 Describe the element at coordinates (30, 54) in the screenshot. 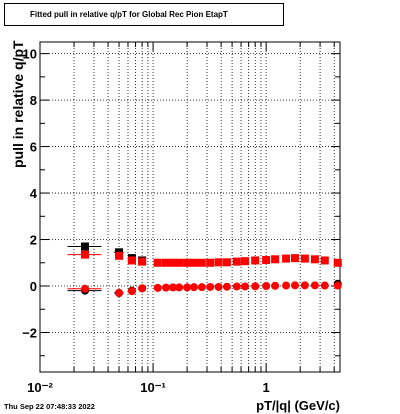

I see `y-tick-label: 10` at that location.